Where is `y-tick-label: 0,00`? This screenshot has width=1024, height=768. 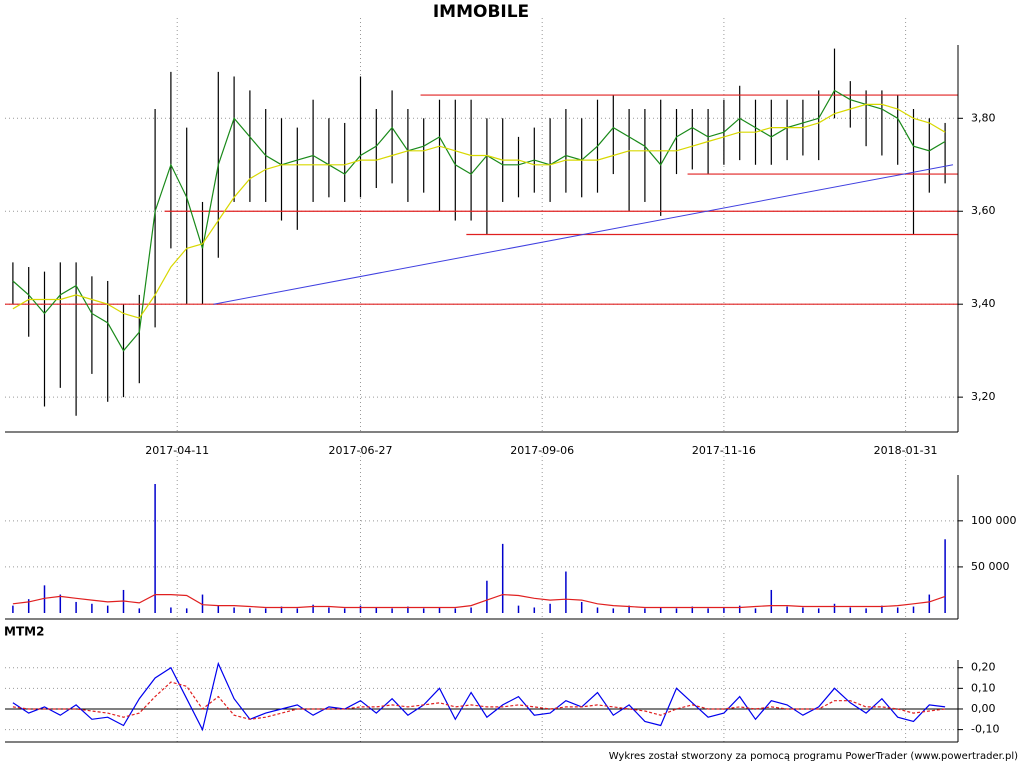
y-tick-label: 0,00 is located at coordinates (983, 708).